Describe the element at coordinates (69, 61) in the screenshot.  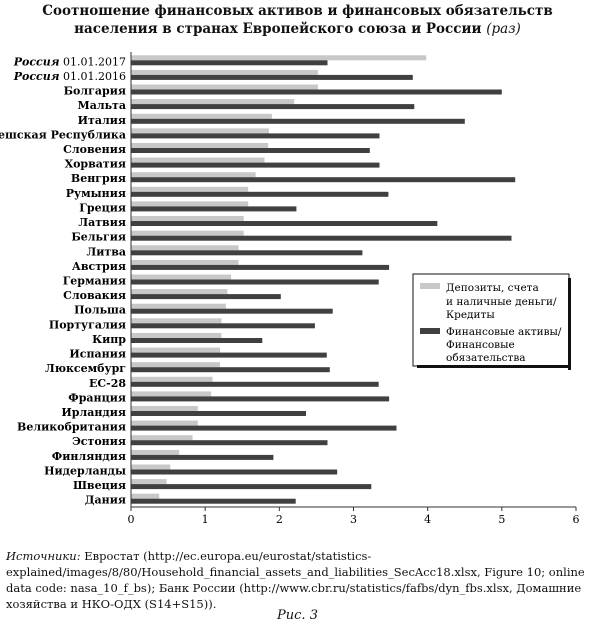
I see `category-label: Россия 01.01.2017` at that location.